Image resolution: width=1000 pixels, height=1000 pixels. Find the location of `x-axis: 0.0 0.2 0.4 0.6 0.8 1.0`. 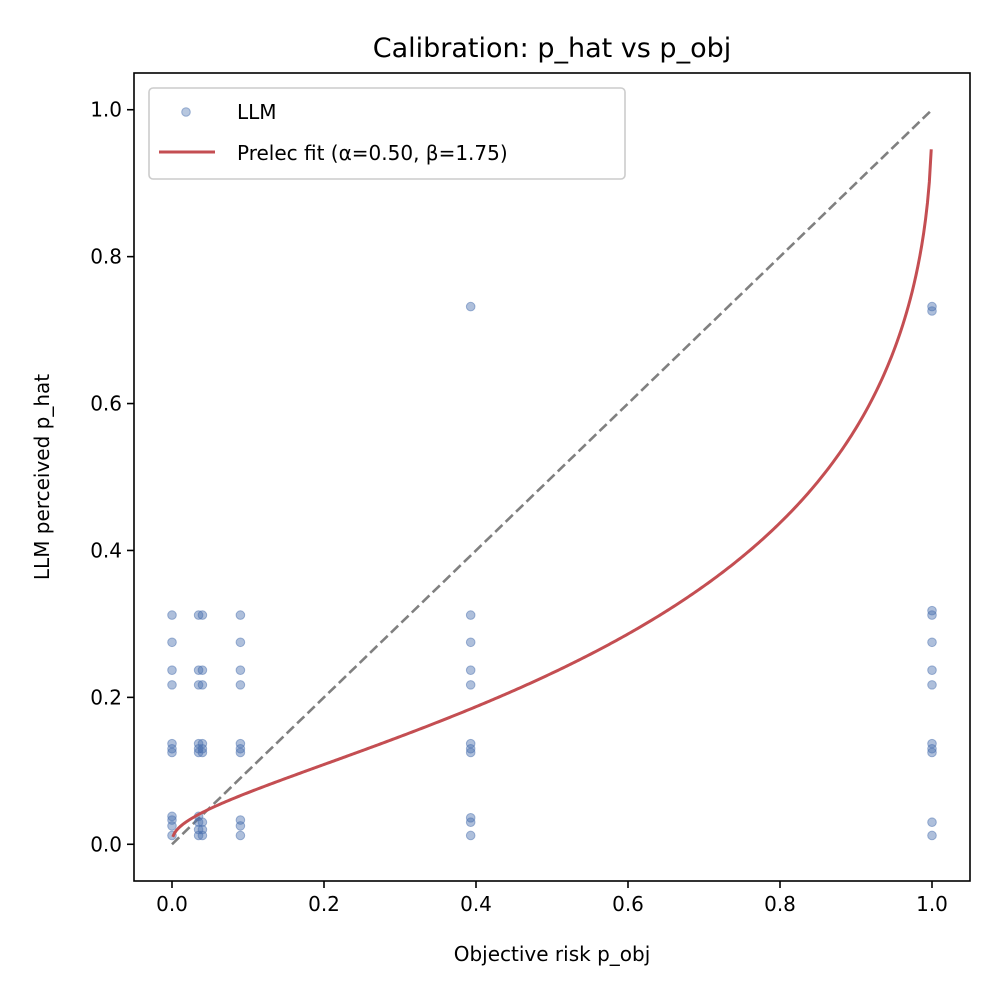

x-axis: 0.0 0.2 0.4 0.6 0.8 1.0 is located at coordinates (552, 898).